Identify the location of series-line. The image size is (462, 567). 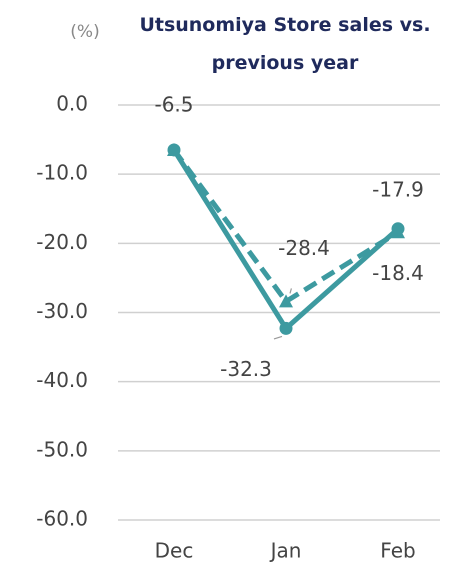
(285, 226).